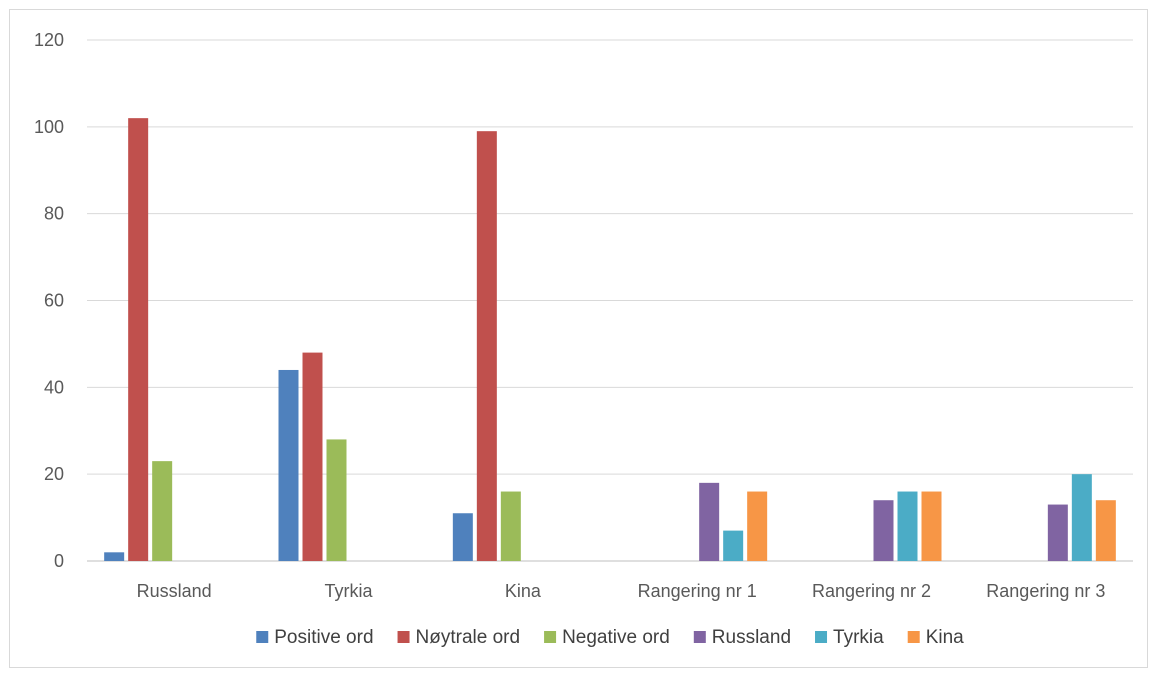 This screenshot has height=677, width=1157. What do you see at coordinates (1045, 591) in the screenshot?
I see `x-tick-label: Rangering nr 3` at bounding box center [1045, 591].